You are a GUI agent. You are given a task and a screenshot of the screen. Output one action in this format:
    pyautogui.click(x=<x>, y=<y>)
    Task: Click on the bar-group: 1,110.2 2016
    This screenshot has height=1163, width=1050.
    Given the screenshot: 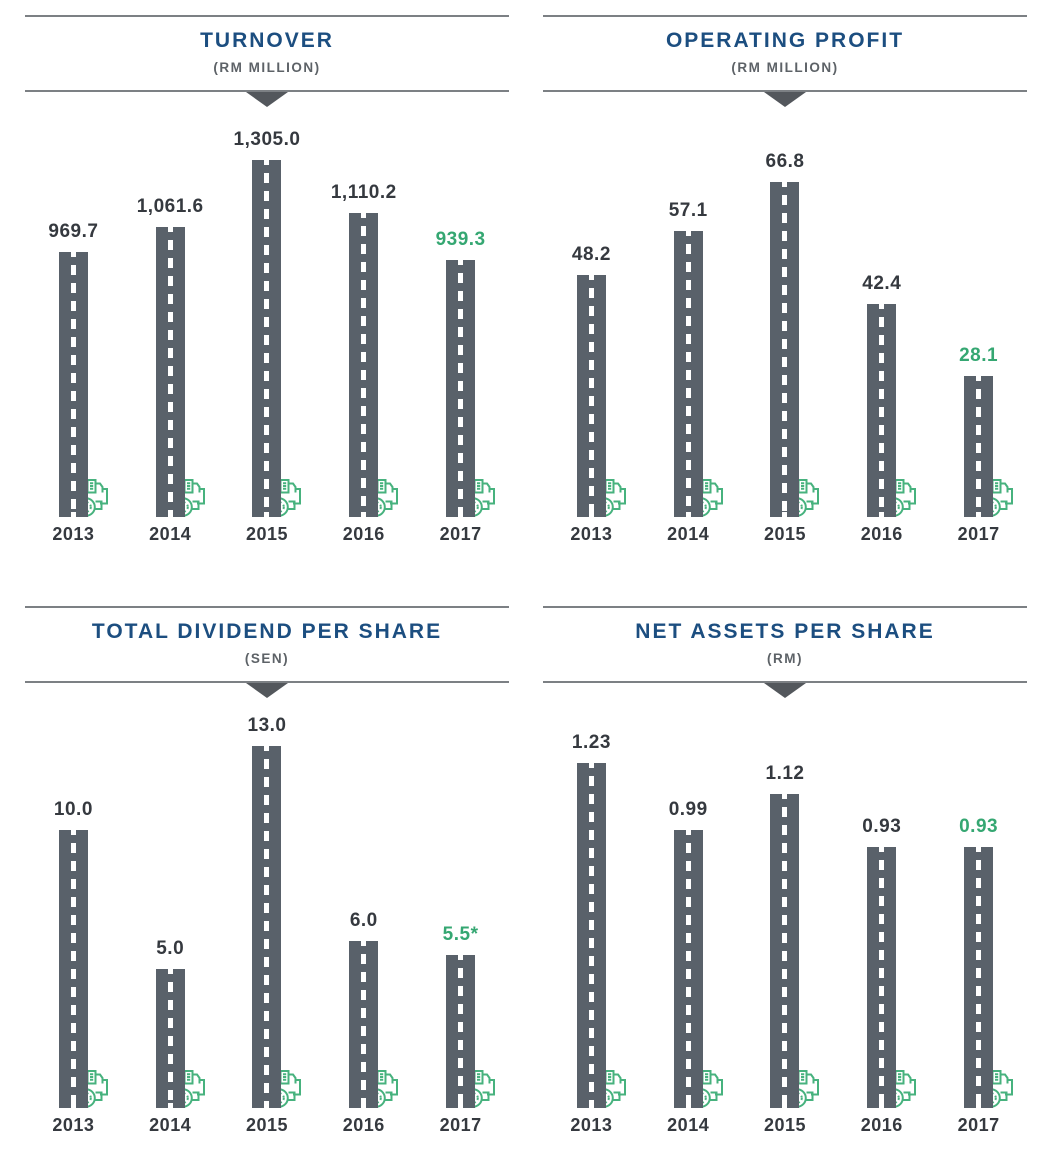 What is the action you would take?
    pyautogui.click(x=363, y=318)
    